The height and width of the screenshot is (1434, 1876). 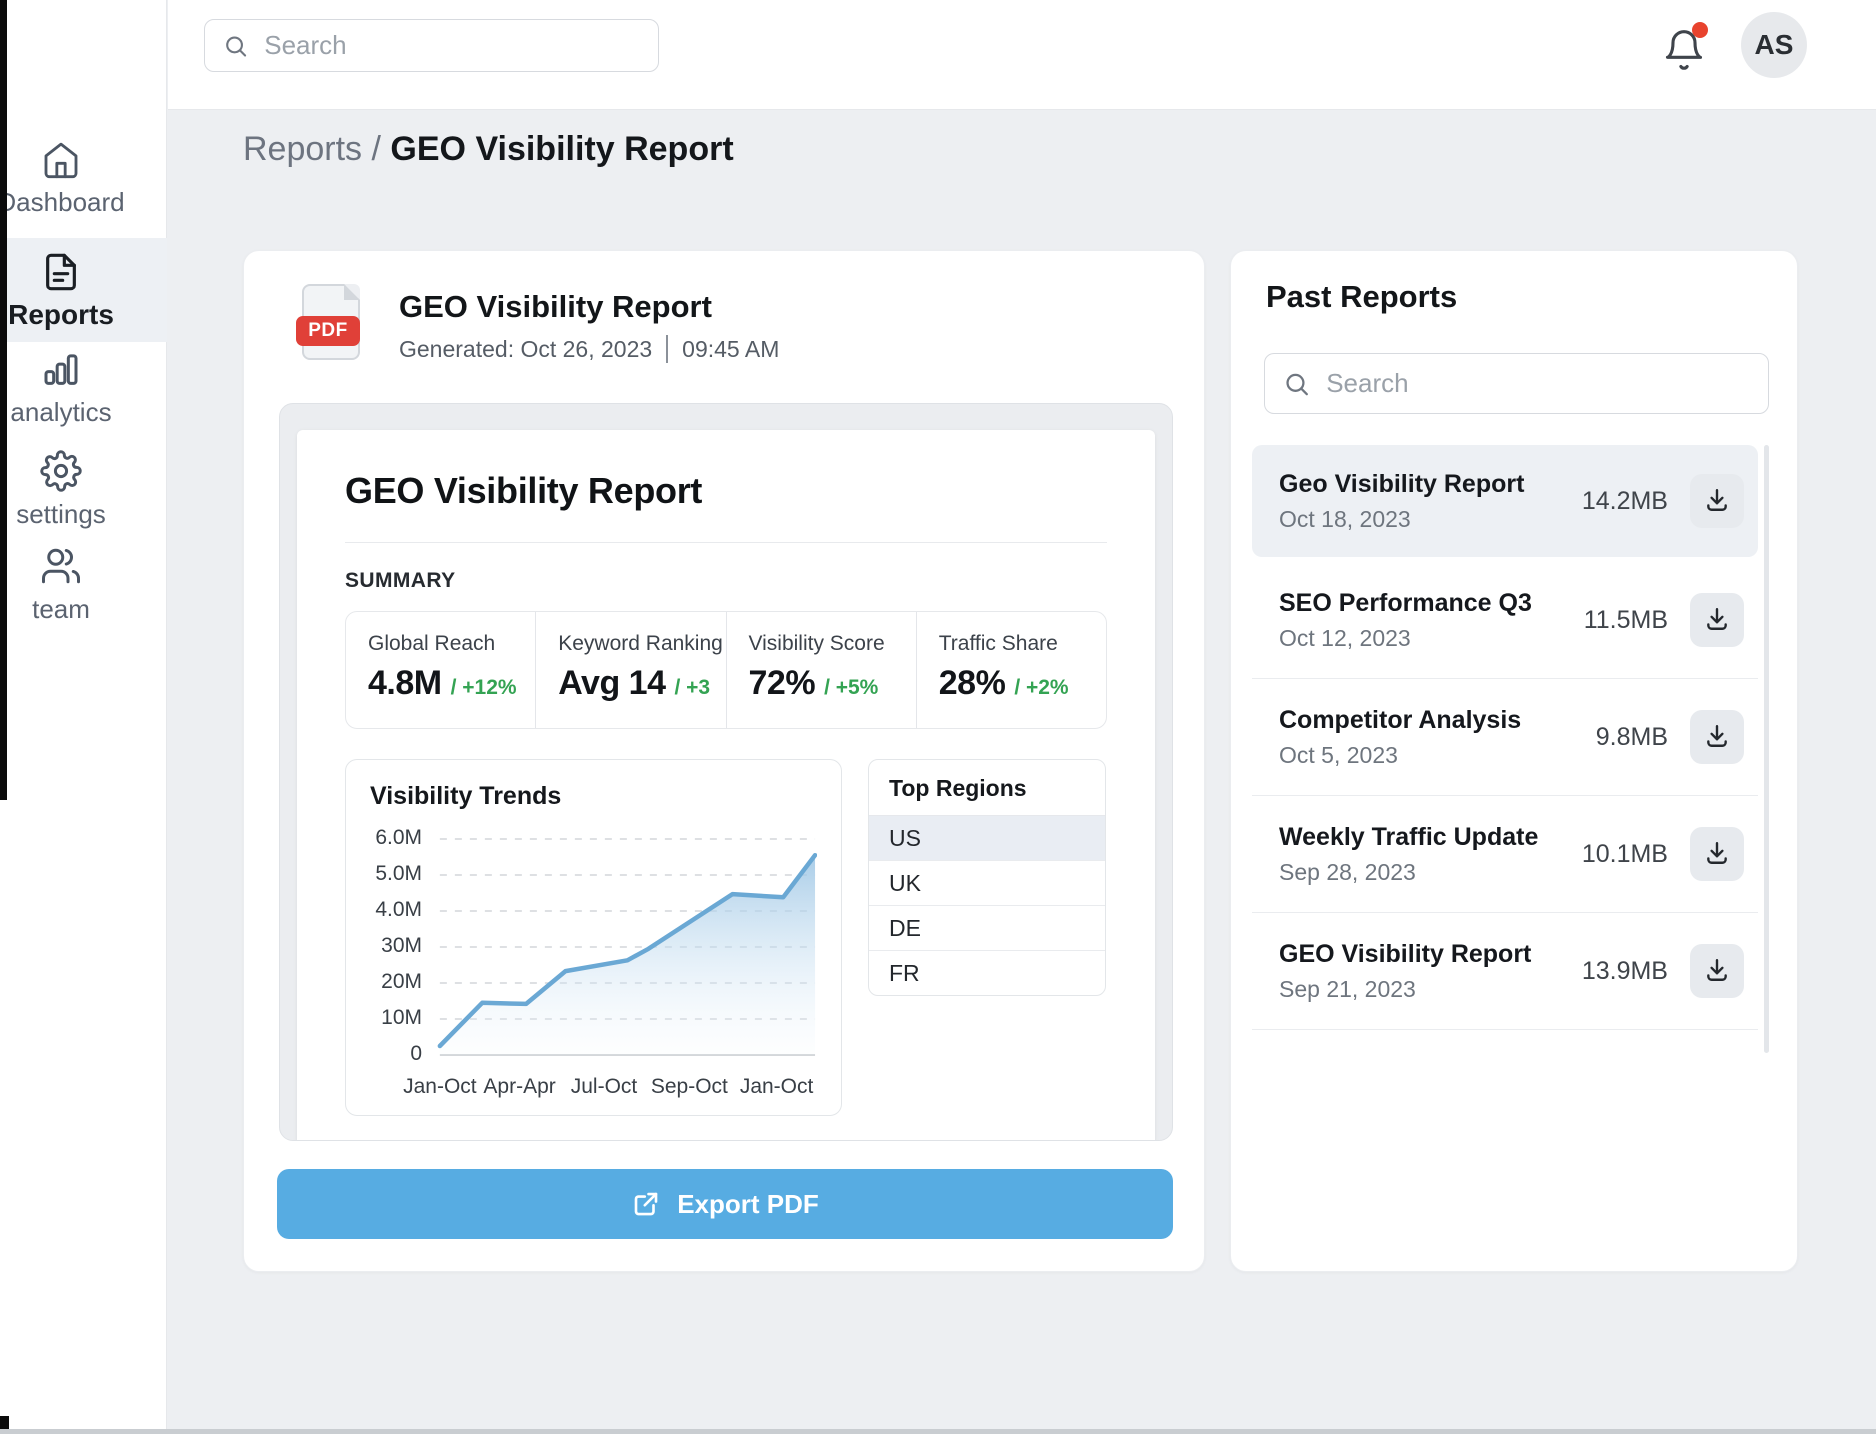 I want to click on area-chart-plot, so click(x=625, y=947).